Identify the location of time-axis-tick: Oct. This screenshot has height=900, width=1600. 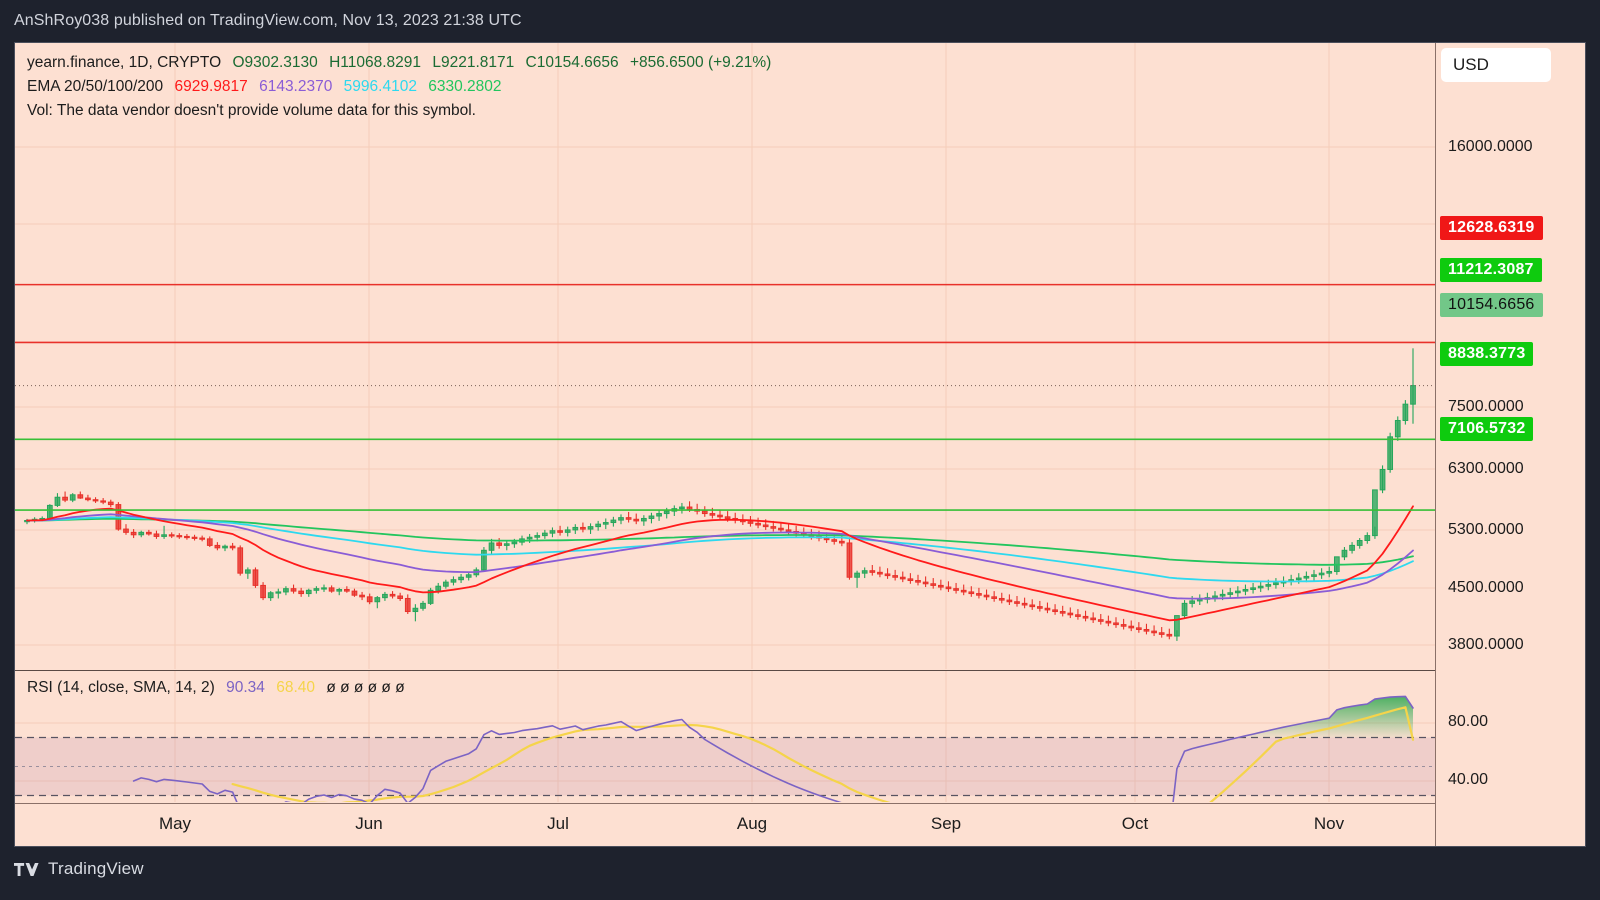
(1135, 823).